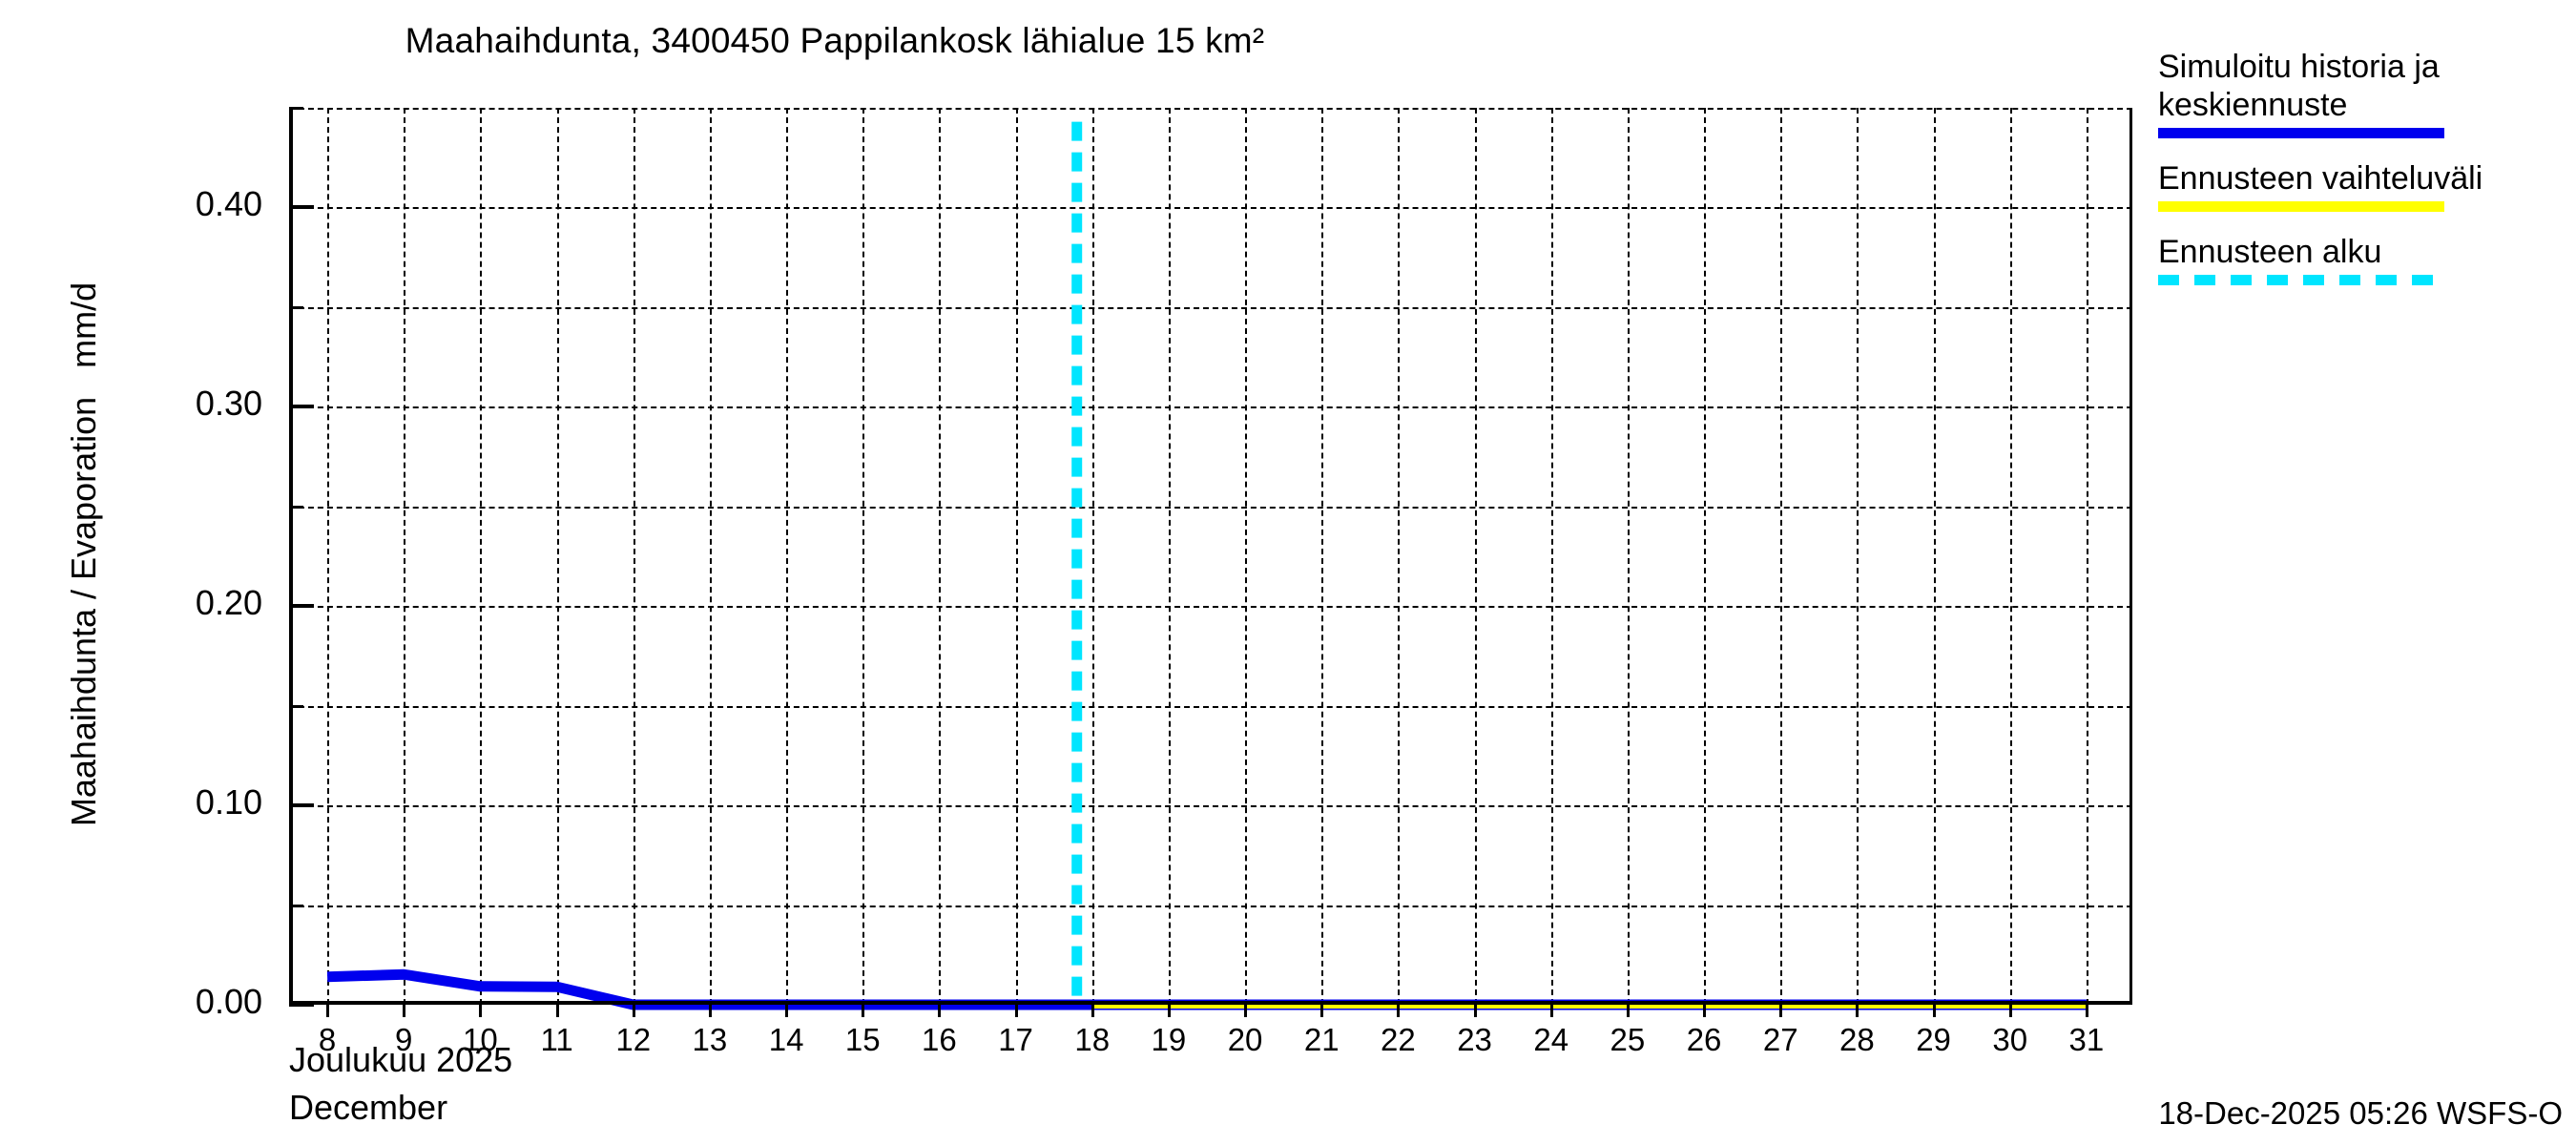  I want to click on y-axis-line, so click(291, 557).